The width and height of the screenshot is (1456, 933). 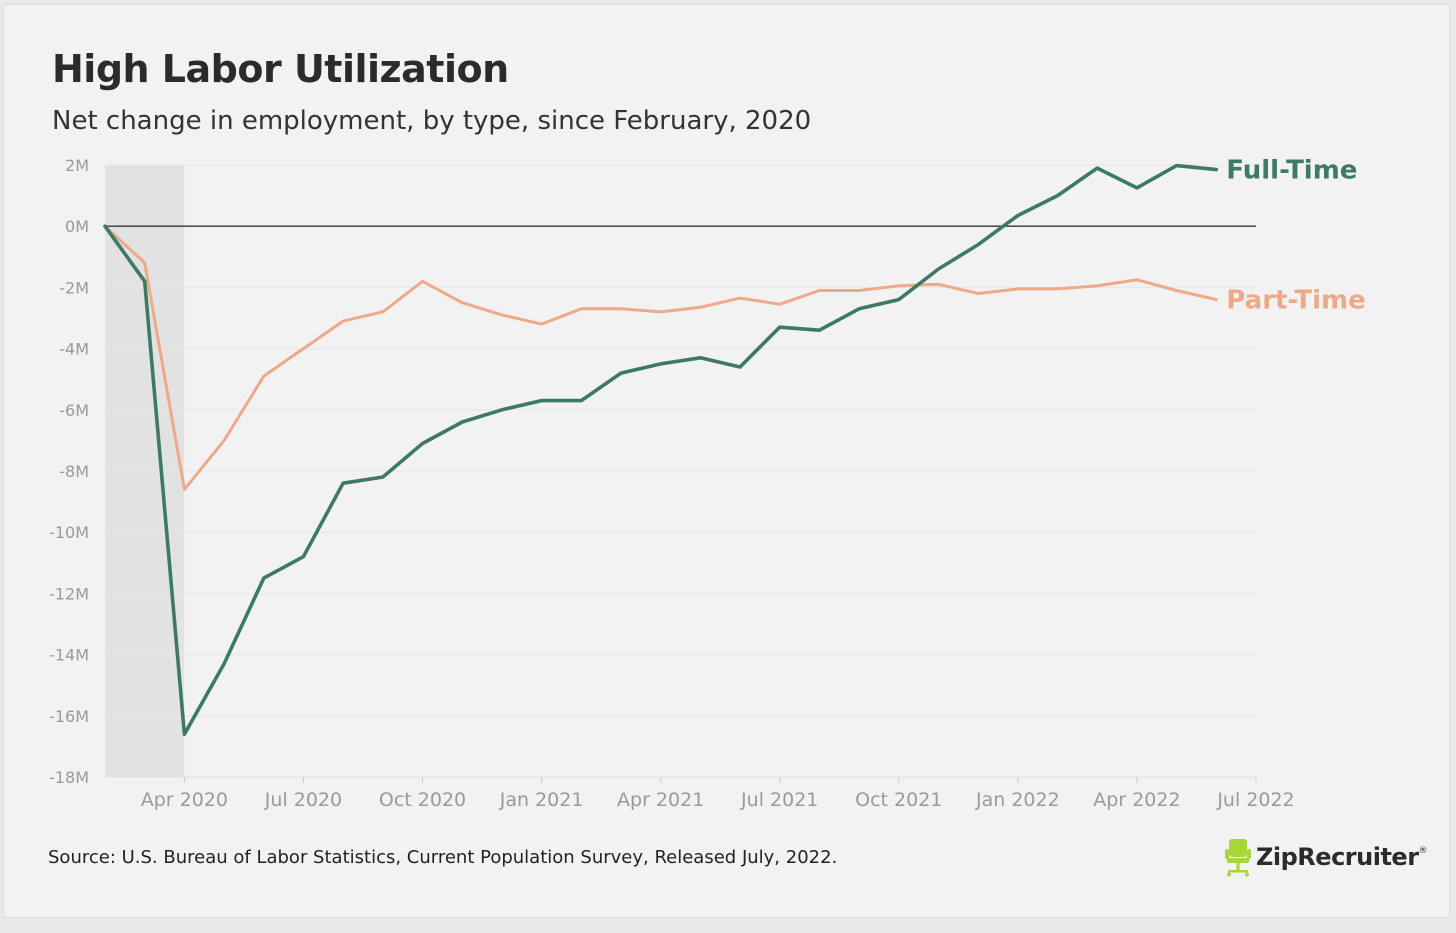 I want to click on x-tick-label: Jan 2021, so click(x=541, y=800).